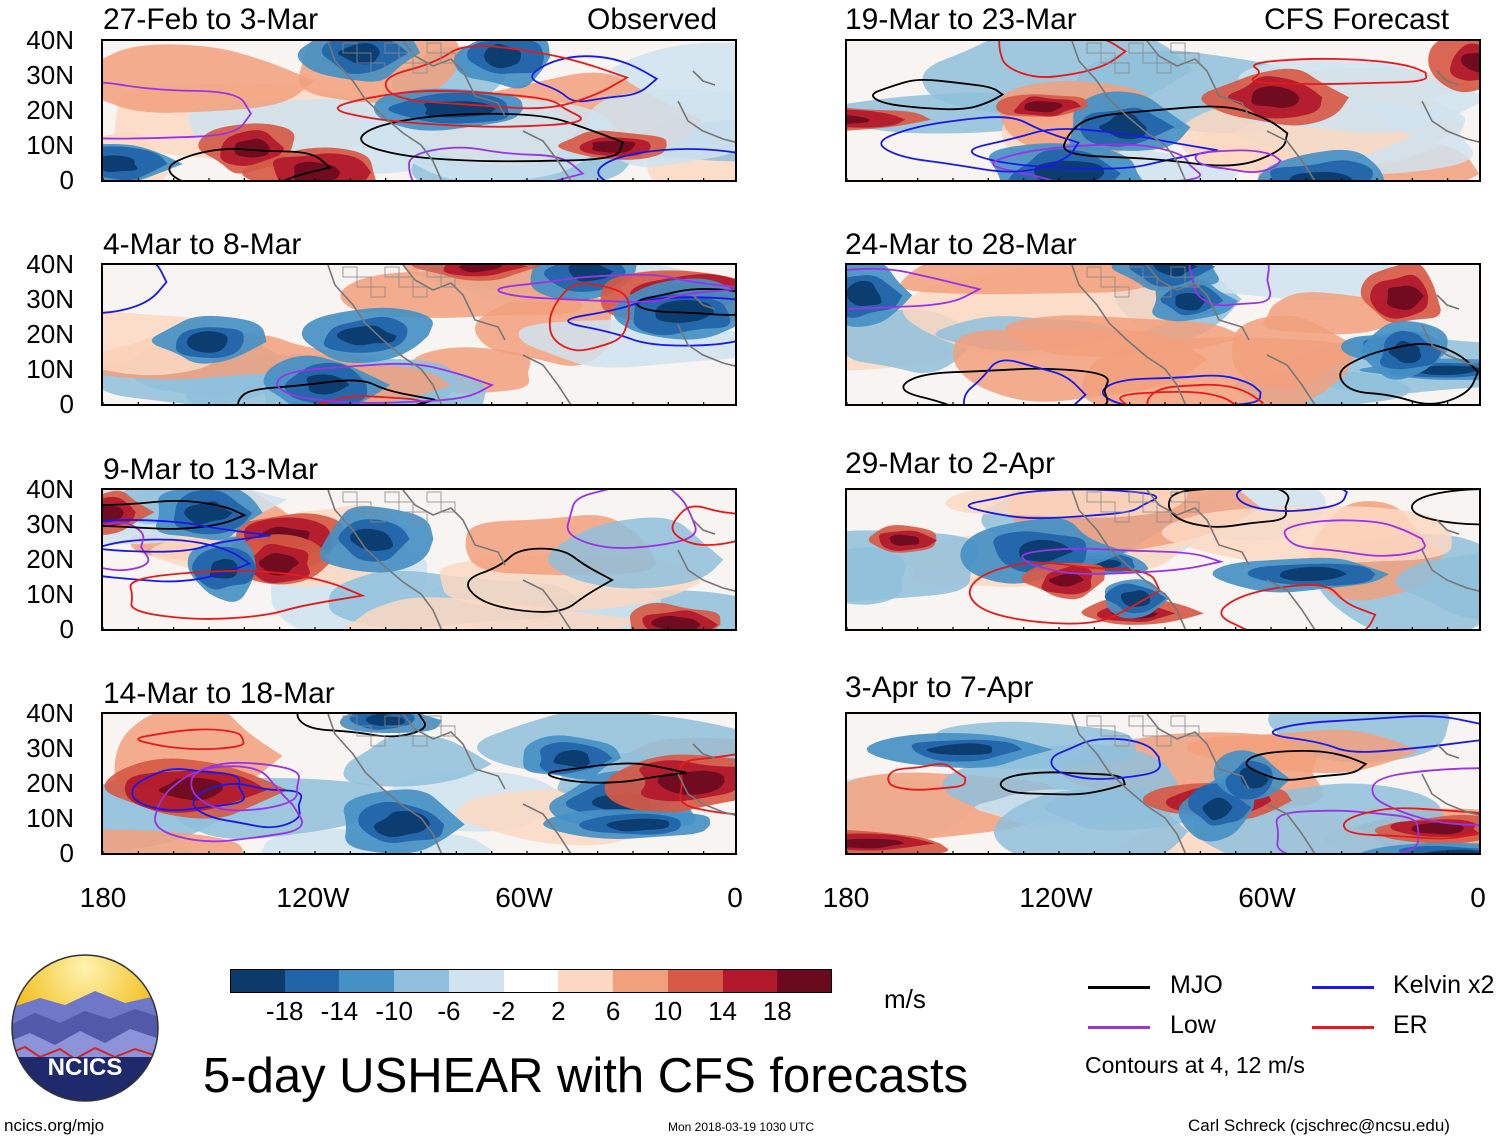 This screenshot has width=1510, height=1141. Describe the element at coordinates (85, 1067) in the screenshot. I see `logo-text: NCICS` at that location.